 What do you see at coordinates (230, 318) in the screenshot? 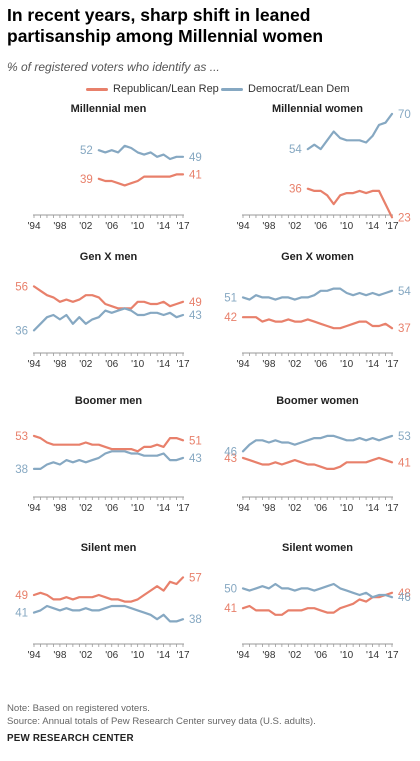
I see `start-value-label-rep: 42` at bounding box center [230, 318].